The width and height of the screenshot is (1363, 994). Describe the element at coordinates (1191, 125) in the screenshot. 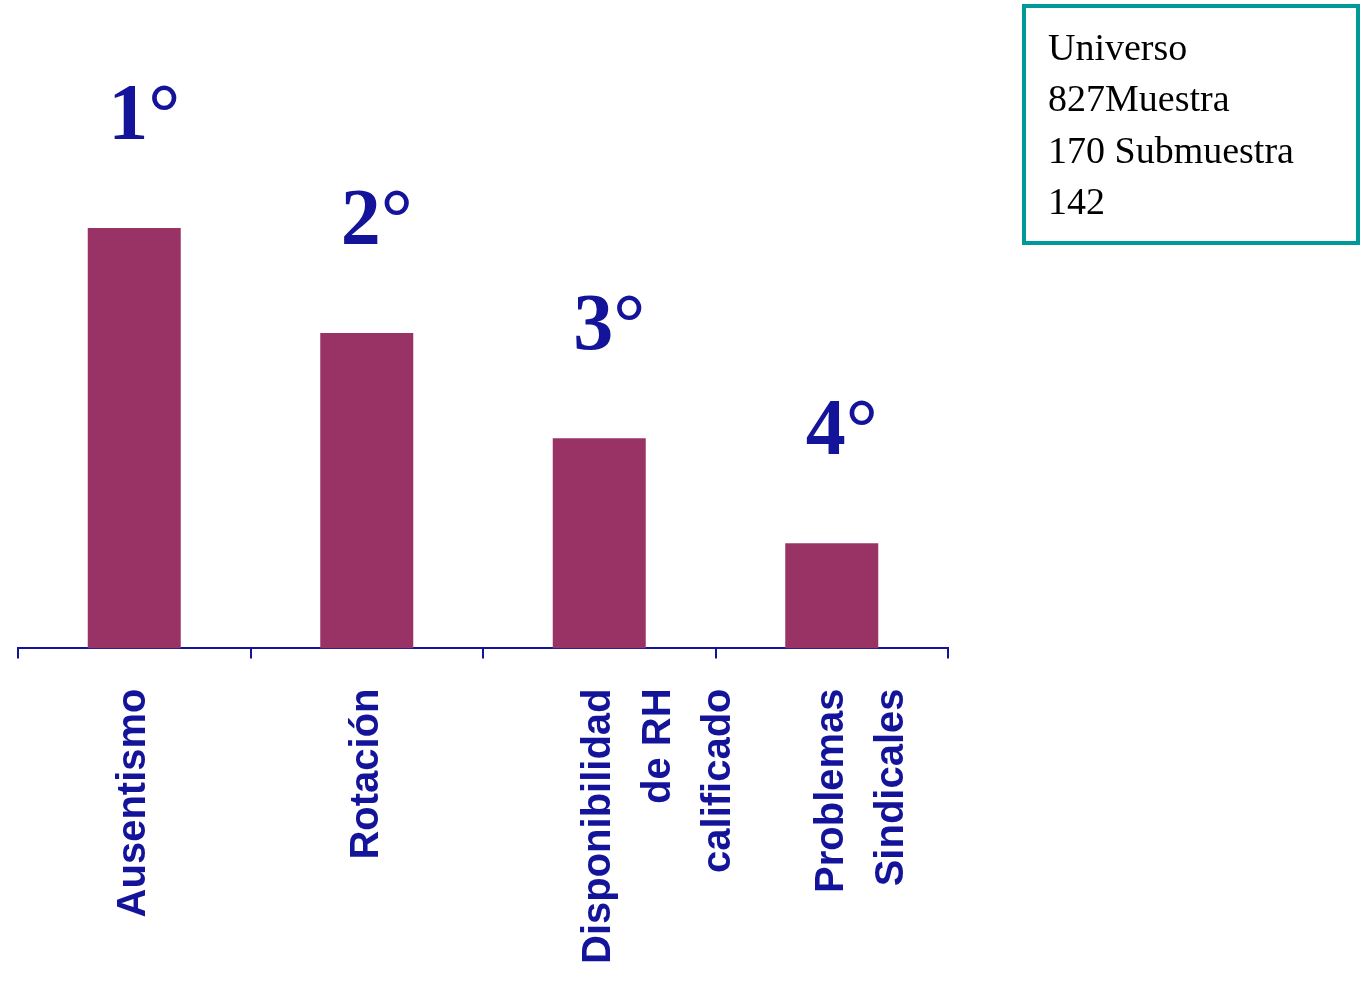

I see `text: Universo 827Muestra 170 Submuestra 142` at that location.